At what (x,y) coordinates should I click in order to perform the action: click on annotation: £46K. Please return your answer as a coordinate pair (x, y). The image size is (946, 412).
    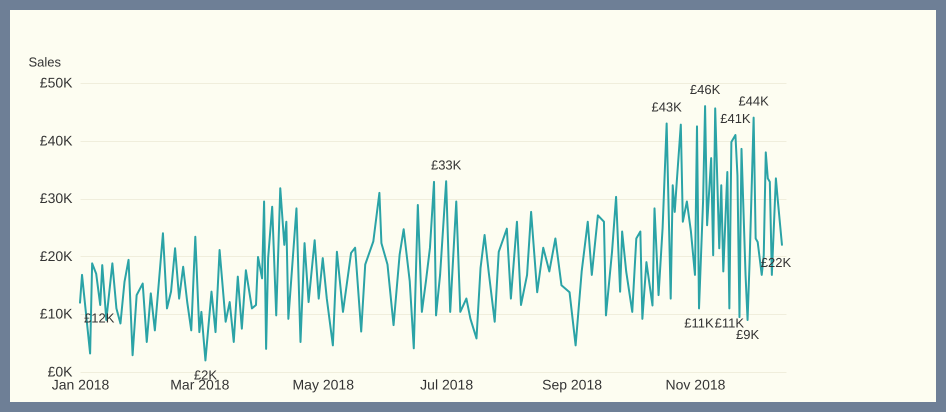
    Looking at the image, I should click on (705, 90).